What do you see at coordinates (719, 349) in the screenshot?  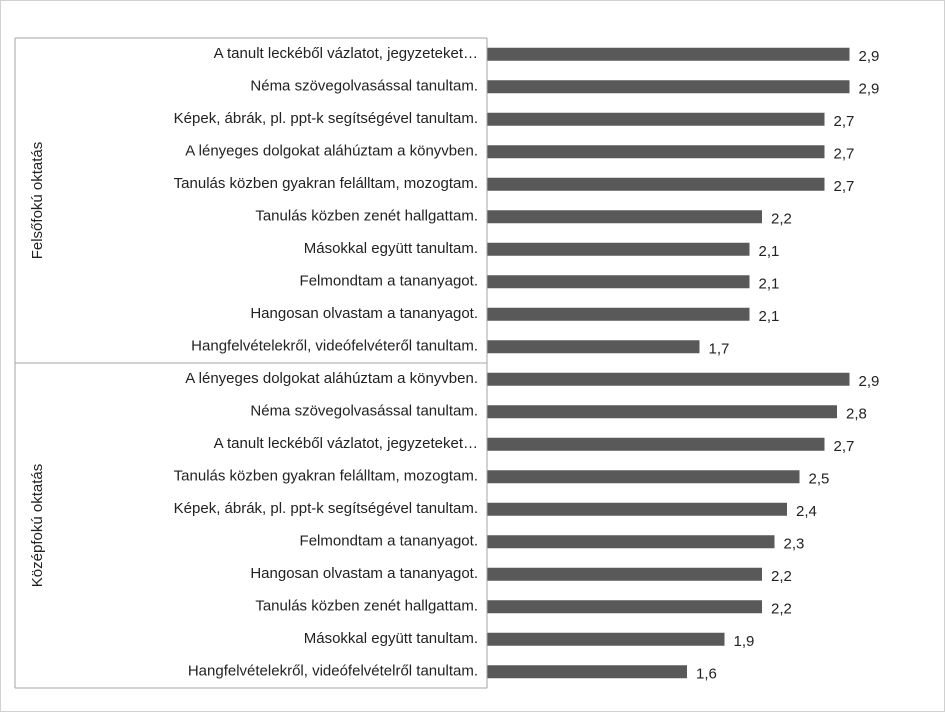 I see `value-label: 1,7` at bounding box center [719, 349].